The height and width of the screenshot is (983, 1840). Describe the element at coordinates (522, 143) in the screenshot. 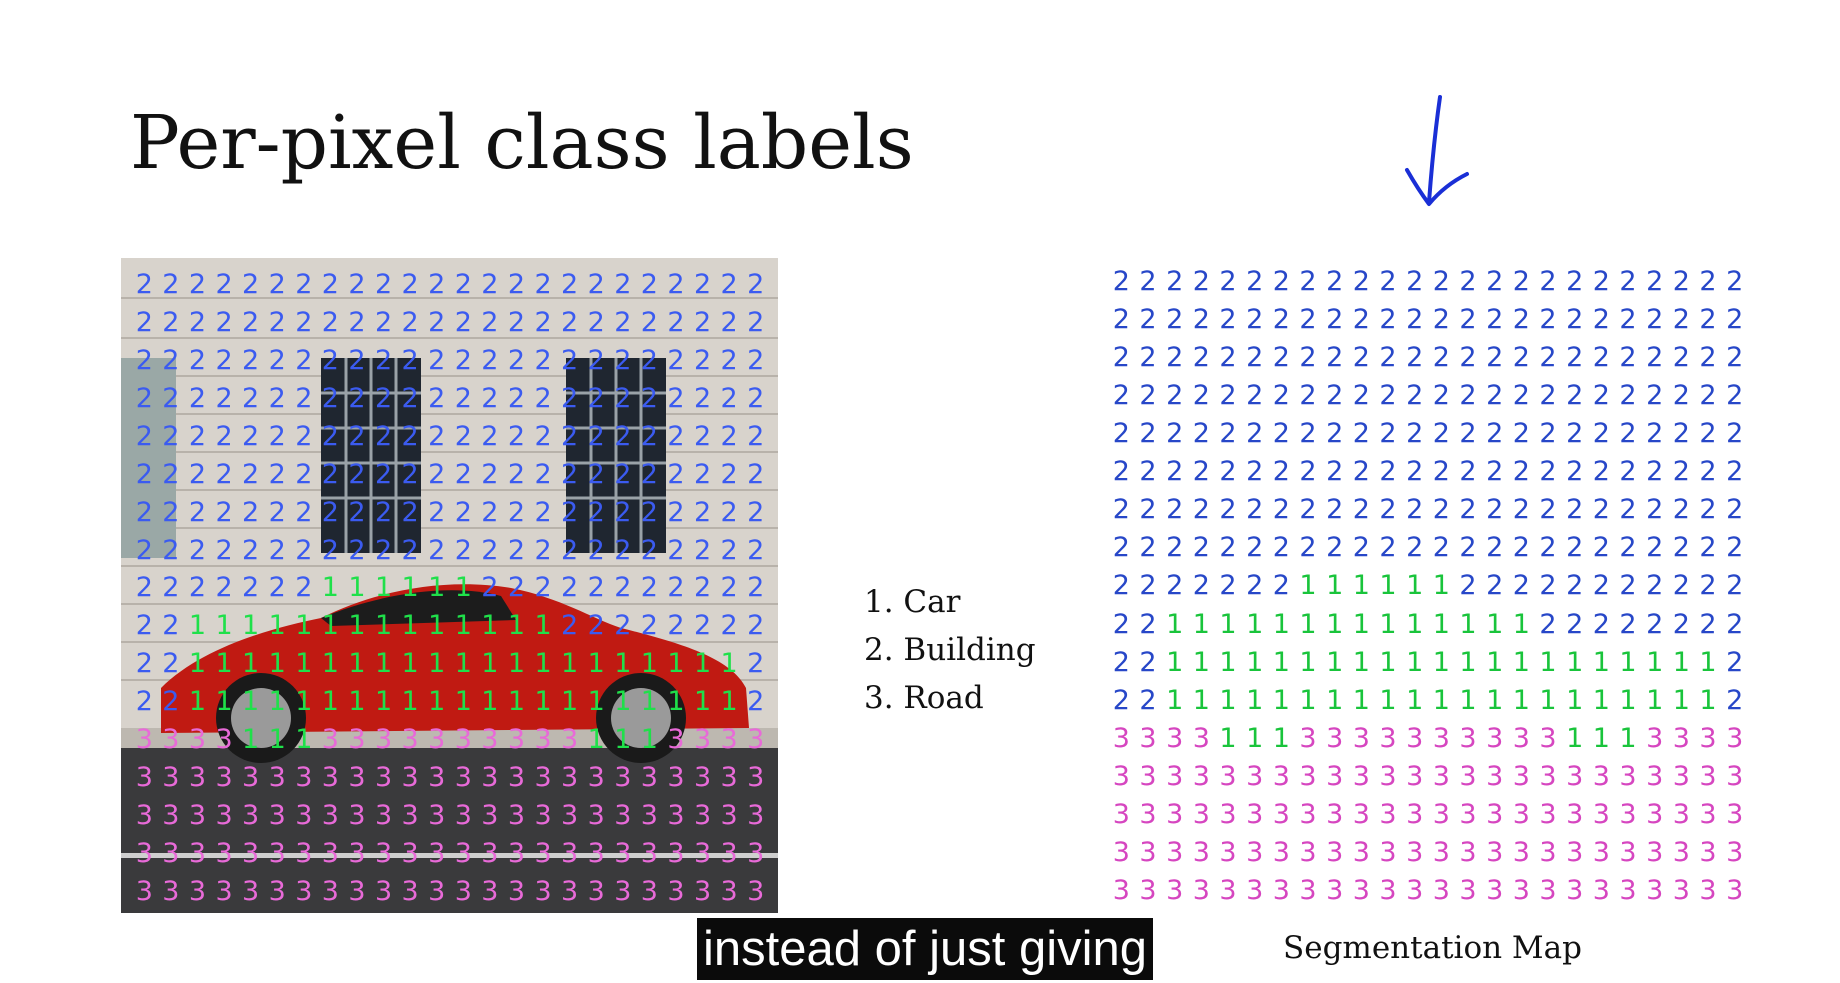

I see `slide-title: Per-pixel class labels` at that location.